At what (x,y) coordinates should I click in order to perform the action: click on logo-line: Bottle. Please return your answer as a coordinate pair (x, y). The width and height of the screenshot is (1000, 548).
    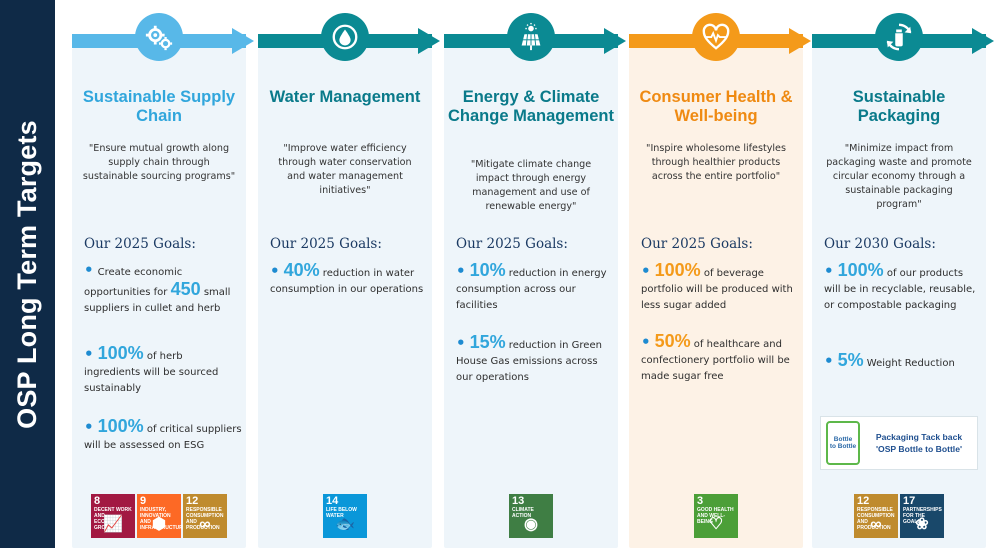
    Looking at the image, I should click on (843, 439).